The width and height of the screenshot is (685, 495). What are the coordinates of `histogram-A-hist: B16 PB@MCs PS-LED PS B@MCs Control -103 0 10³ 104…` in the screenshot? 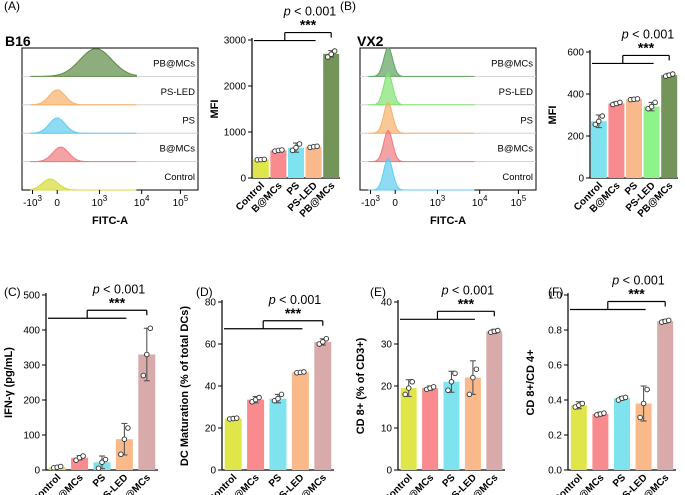 It's located at (102, 130).